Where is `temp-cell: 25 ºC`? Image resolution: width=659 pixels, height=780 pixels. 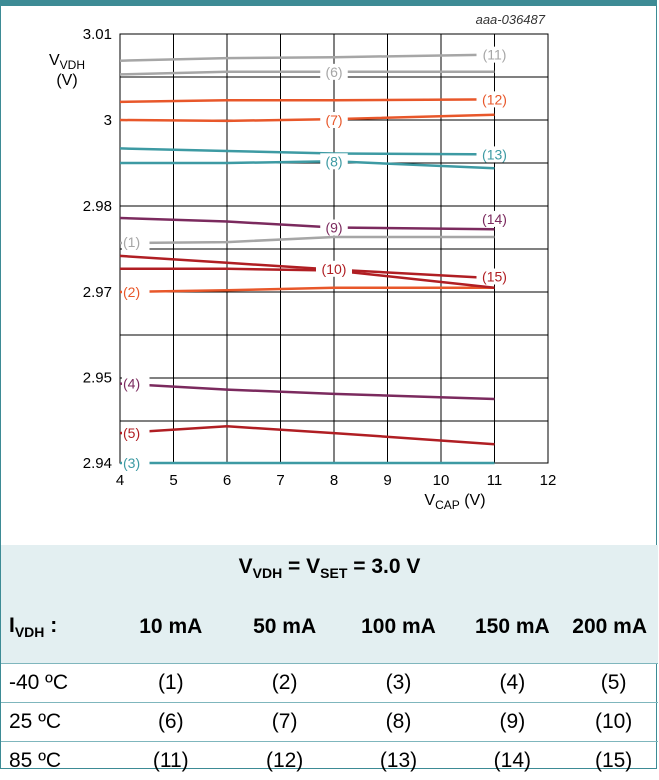
temp-cell: 25 ºC is located at coordinates (57, 722).